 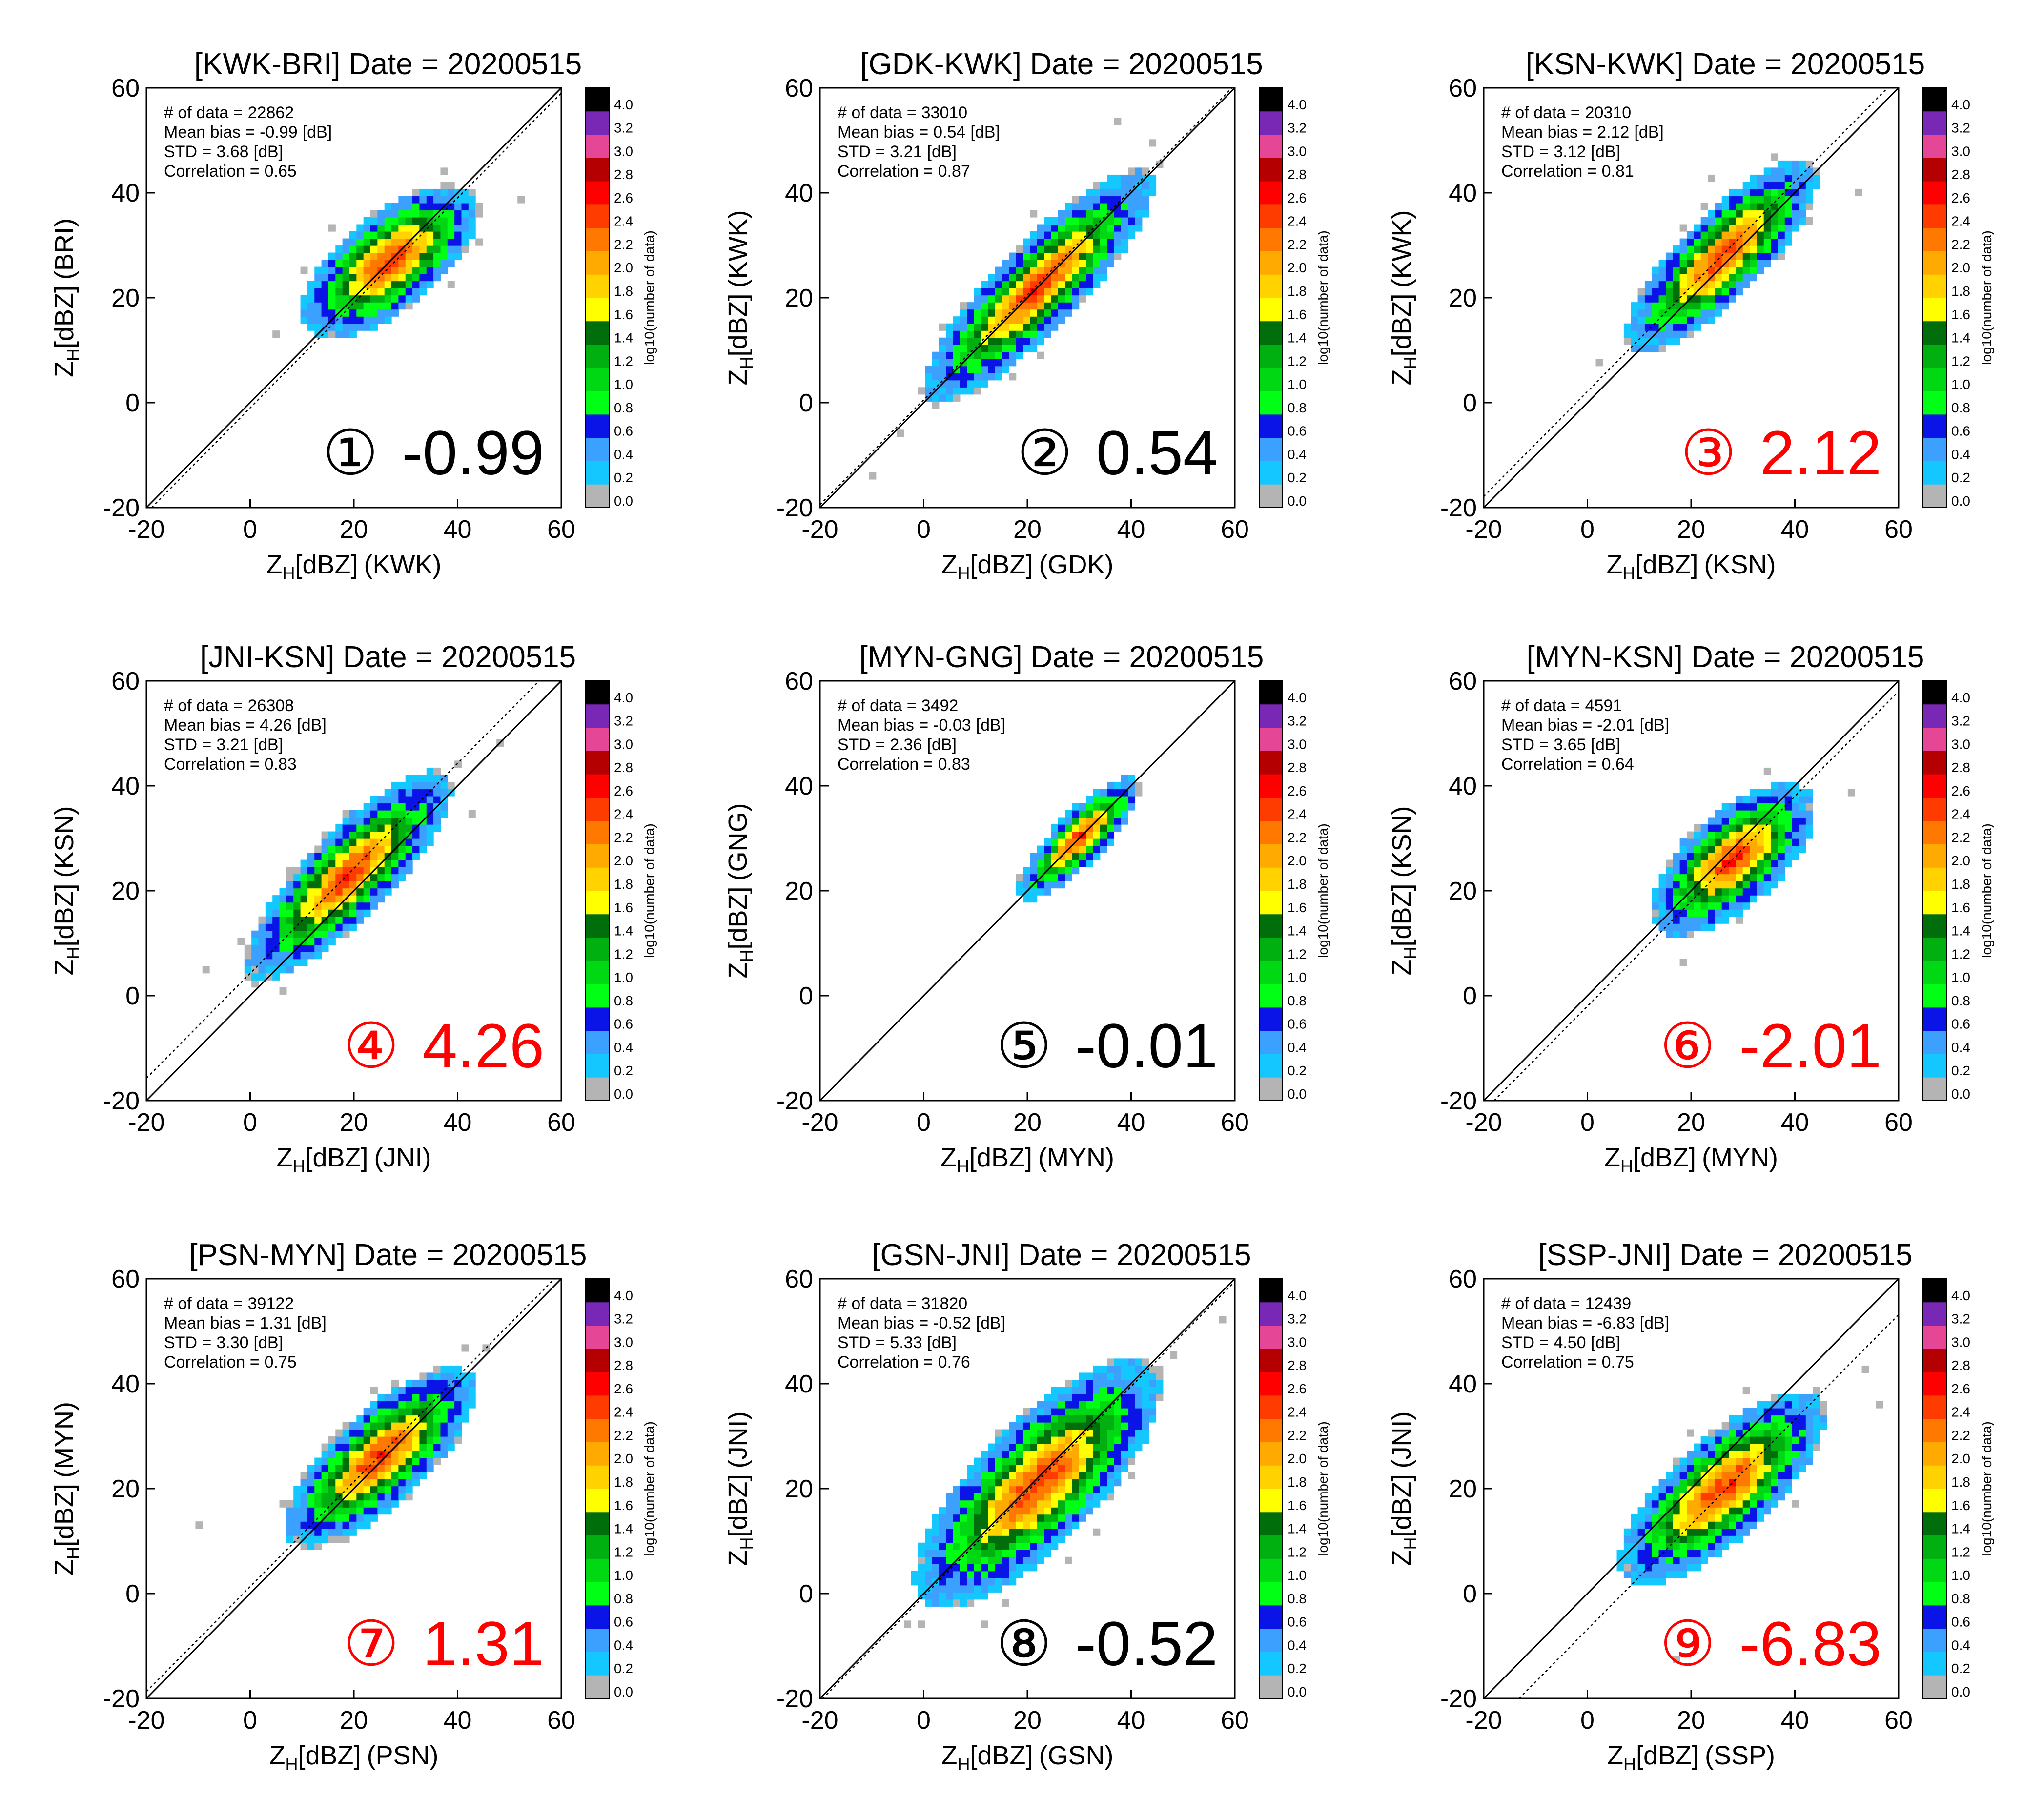 I want to click on bias-annotation: ① -0.99, so click(x=434, y=453).